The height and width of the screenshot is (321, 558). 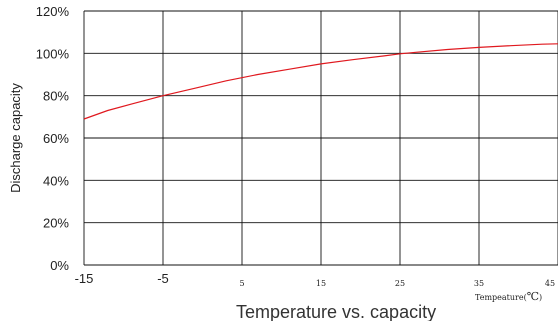 What do you see at coordinates (163, 278) in the screenshot?
I see `x-tick-label: -5` at bounding box center [163, 278].